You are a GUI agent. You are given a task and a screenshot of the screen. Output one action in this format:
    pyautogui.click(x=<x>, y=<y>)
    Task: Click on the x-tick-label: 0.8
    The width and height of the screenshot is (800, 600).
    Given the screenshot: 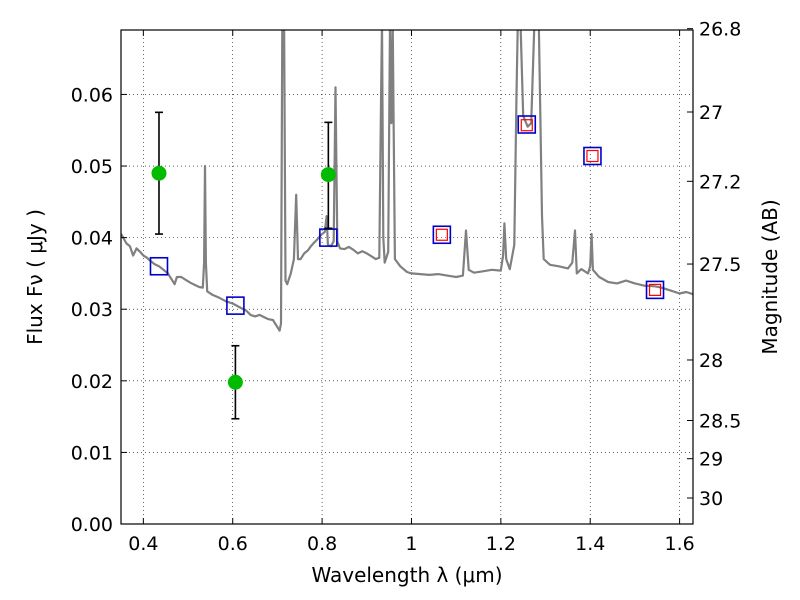 What is the action you would take?
    pyautogui.click(x=322, y=544)
    